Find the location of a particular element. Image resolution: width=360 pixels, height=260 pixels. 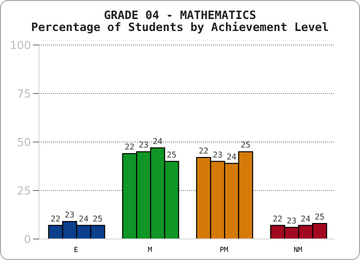

y-tick-label: 75 is located at coordinates (24, 93).